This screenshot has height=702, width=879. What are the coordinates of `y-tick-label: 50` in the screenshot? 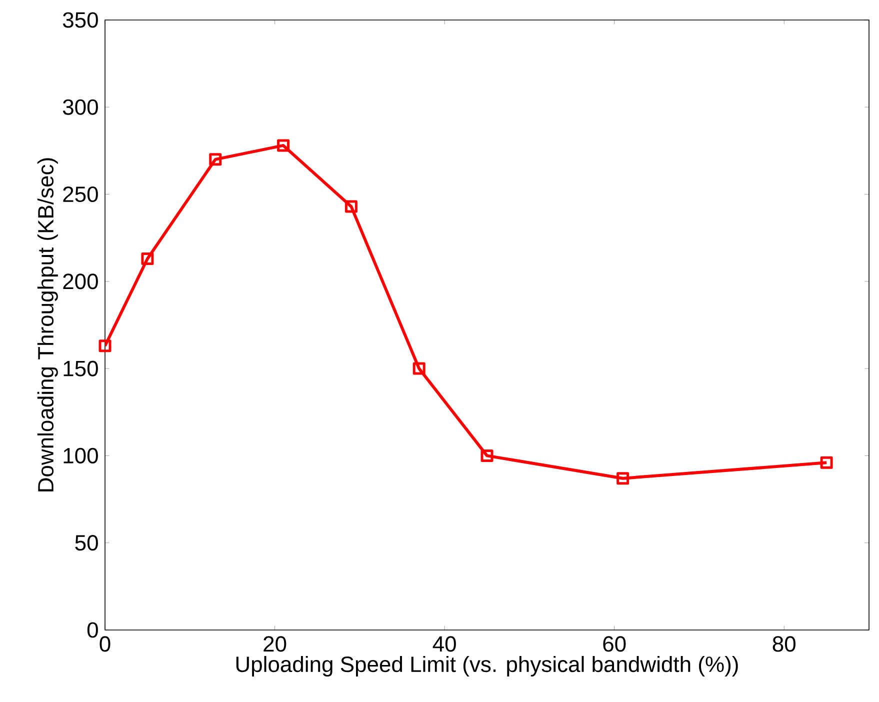 It's located at (86, 543).